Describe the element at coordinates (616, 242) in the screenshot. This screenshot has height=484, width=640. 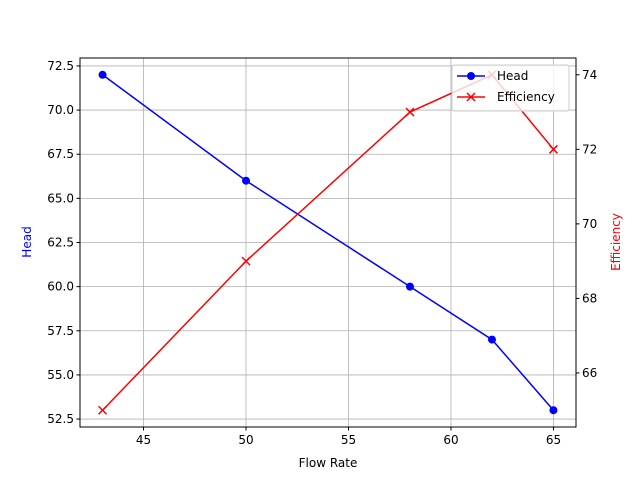
I see `y2-axis-label: Efficiency` at that location.